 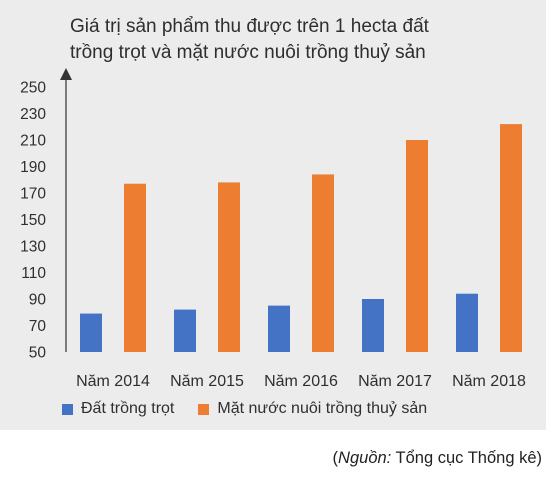 I want to click on y-tick-label: 90, so click(x=38, y=300).